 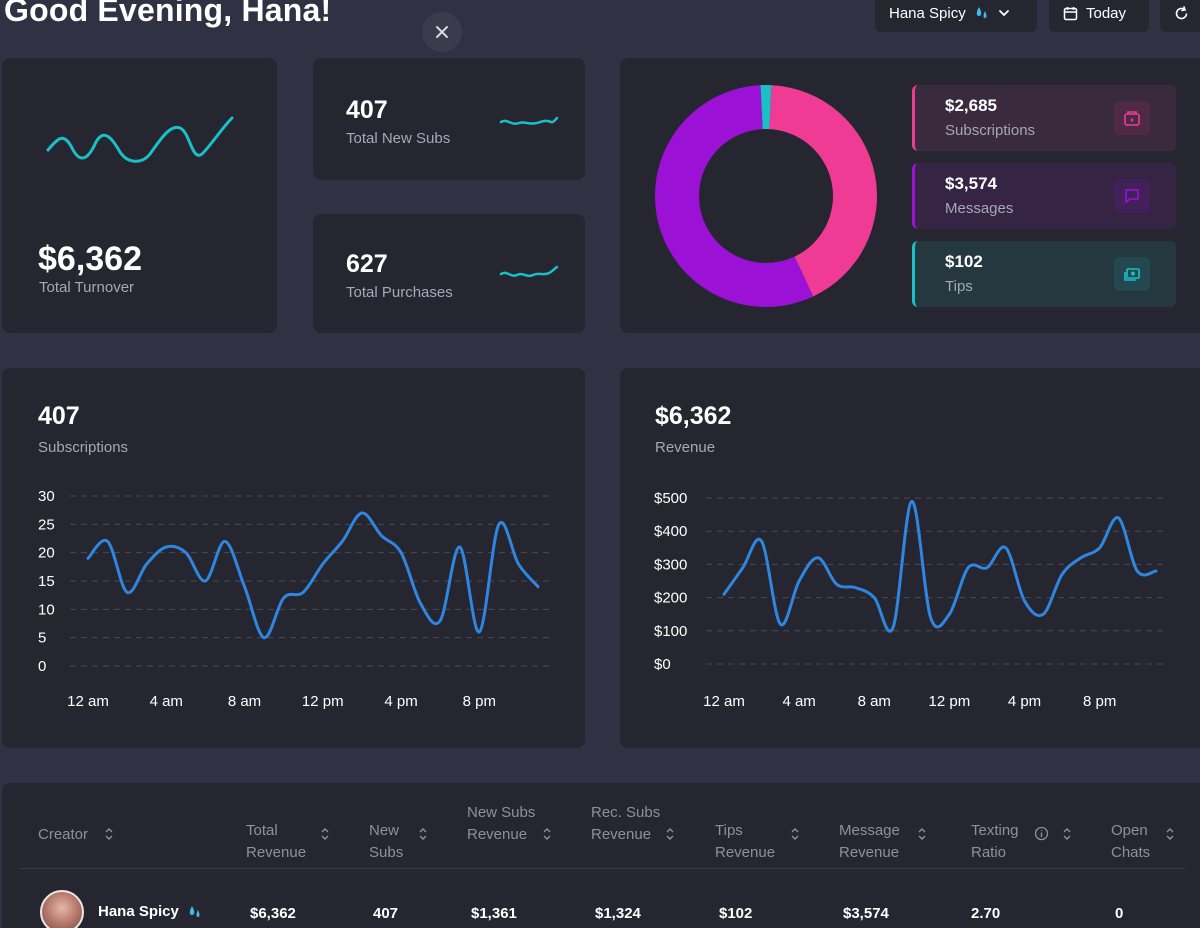 I want to click on message-icon, so click(x=1132, y=196).